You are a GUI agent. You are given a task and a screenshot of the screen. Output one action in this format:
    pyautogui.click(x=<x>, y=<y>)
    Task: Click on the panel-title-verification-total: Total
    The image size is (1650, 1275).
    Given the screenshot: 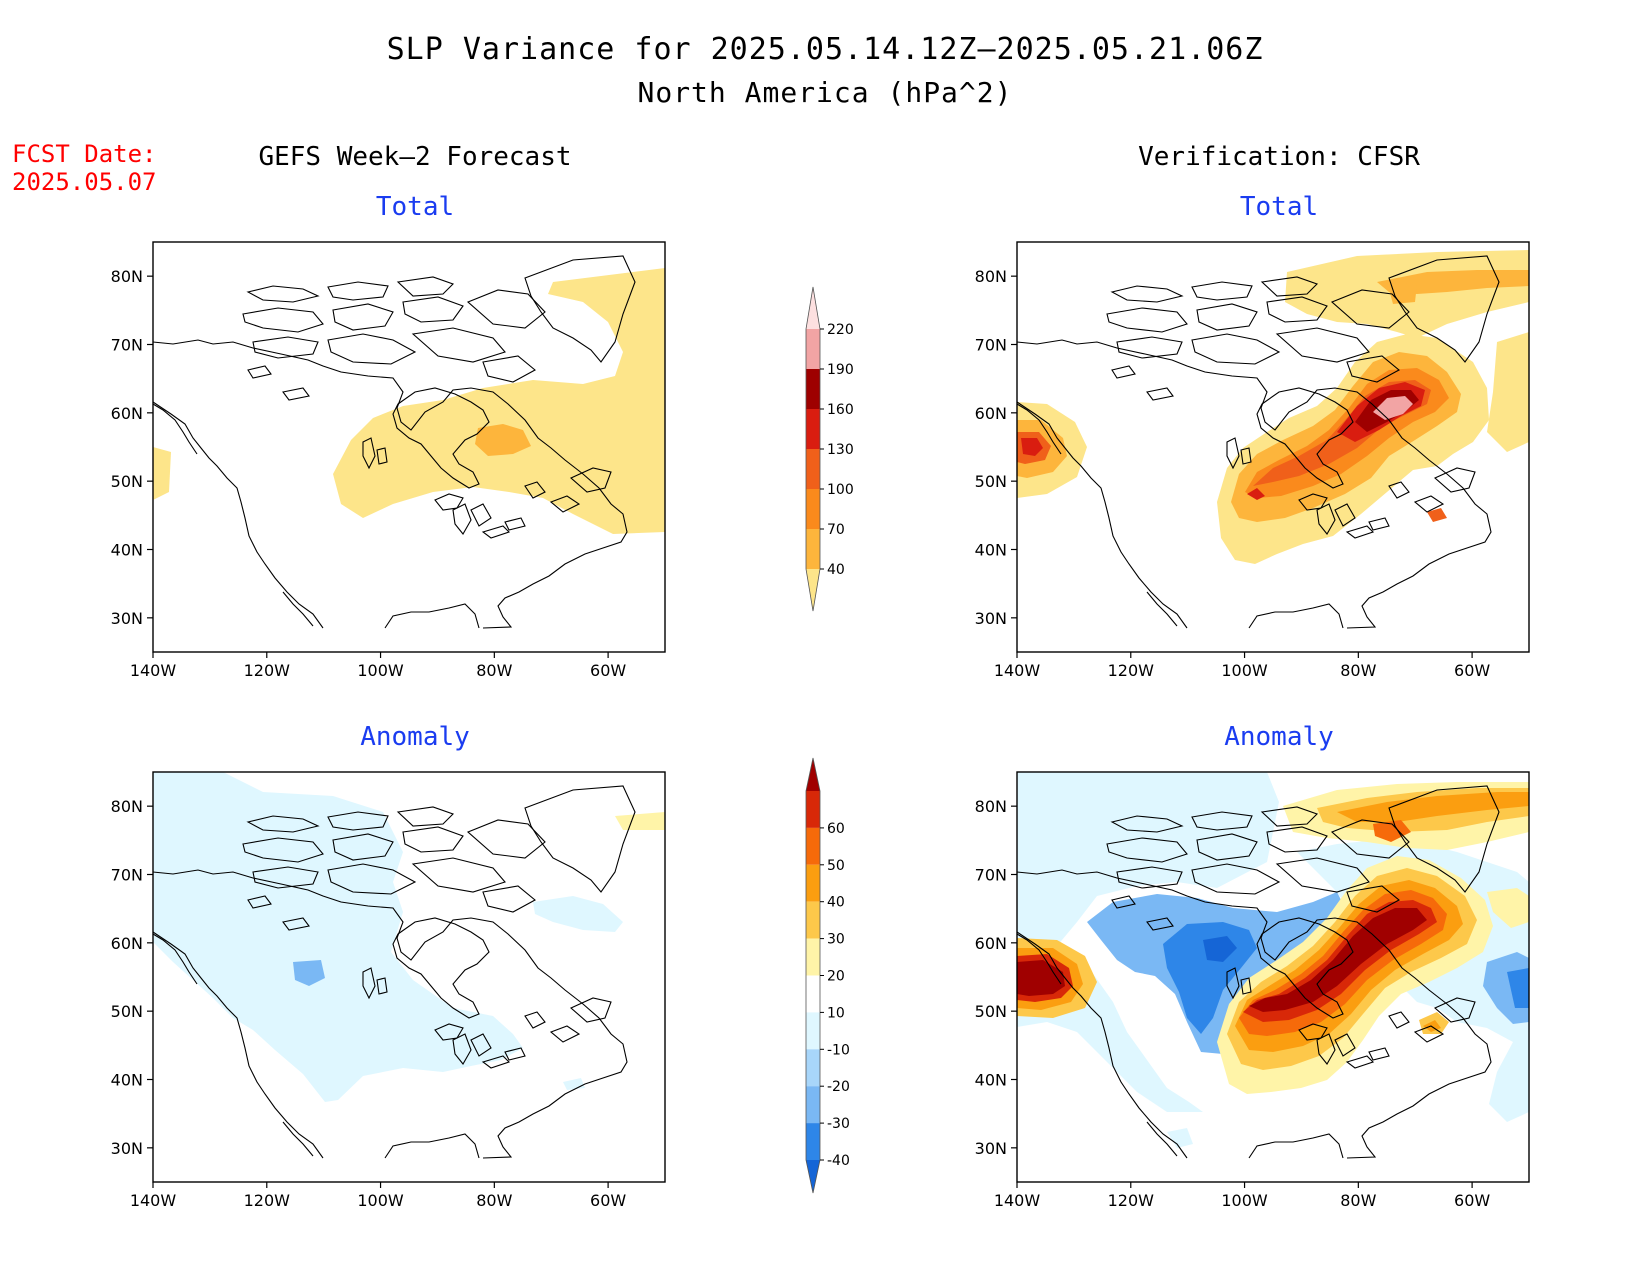 What is the action you would take?
    pyautogui.click(x=1279, y=207)
    